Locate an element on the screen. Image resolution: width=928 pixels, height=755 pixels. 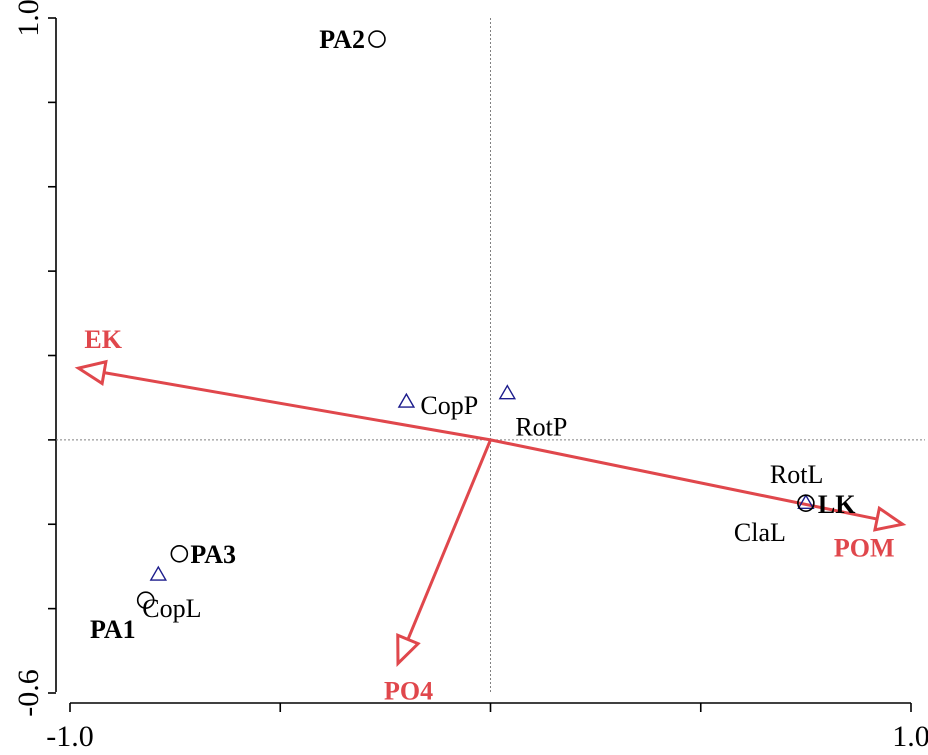
site-label: PA3 is located at coordinates (213, 554).